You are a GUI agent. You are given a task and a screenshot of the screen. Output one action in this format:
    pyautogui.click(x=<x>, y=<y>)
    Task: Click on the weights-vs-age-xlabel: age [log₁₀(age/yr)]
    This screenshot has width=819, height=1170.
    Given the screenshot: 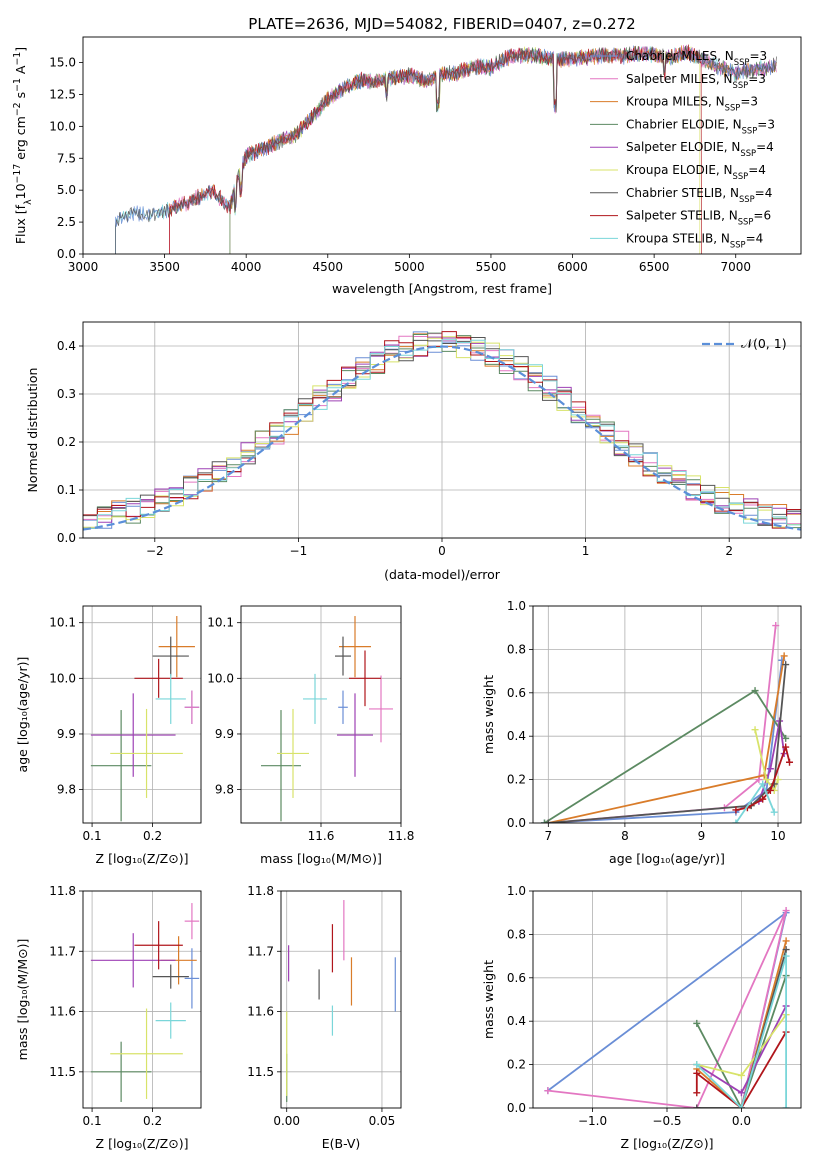 What is the action you would take?
    pyautogui.click(x=667, y=858)
    